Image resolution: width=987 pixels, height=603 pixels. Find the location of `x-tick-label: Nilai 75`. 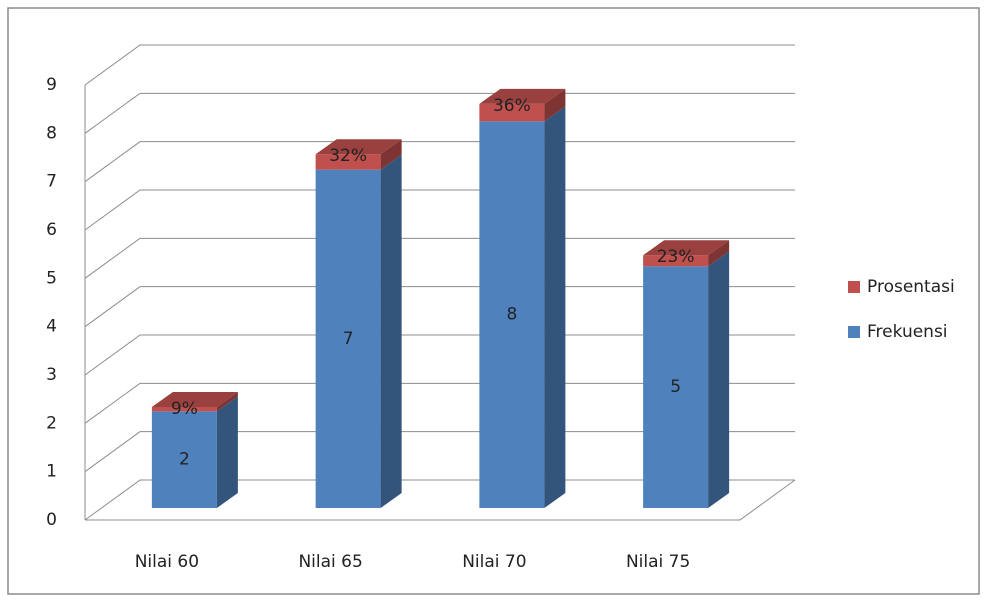

x-tick-label: Nilai 75 is located at coordinates (658, 562).